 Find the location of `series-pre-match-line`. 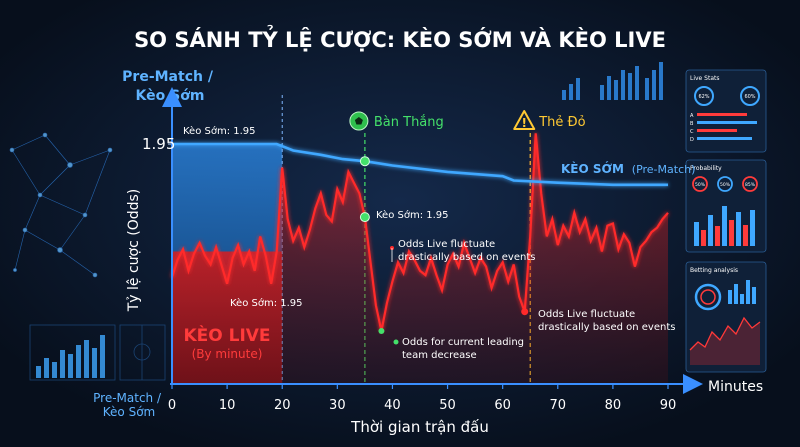

series-pre-match-line is located at coordinates (420, 164).